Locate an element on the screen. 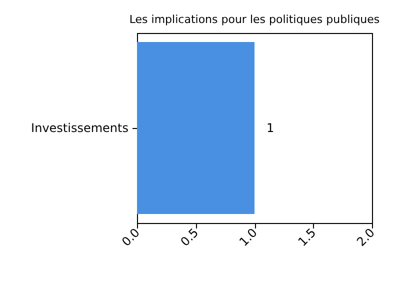 The height and width of the screenshot is (300, 400). chart-title: Les implications pour les politiques publiques is located at coordinates (254, 19).